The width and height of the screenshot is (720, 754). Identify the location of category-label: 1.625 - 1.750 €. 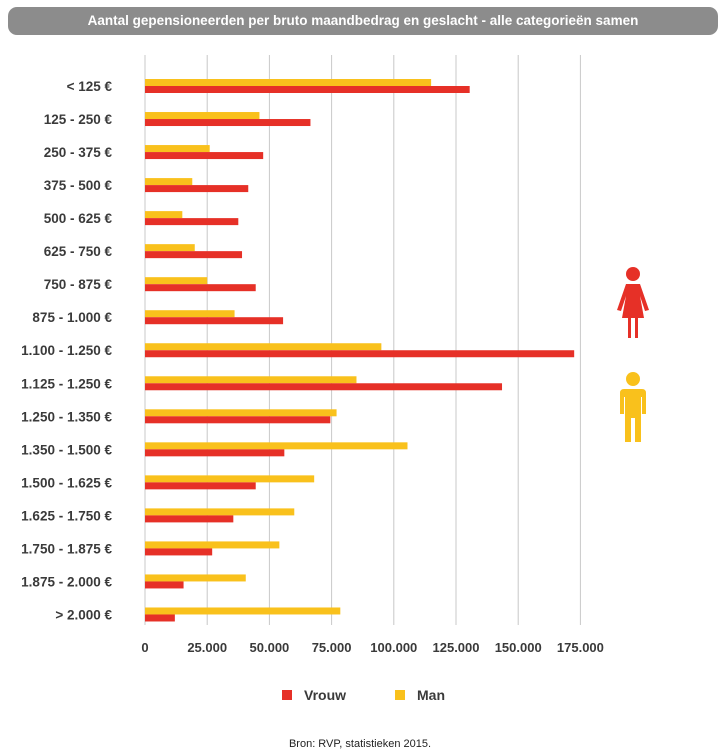
(66, 515).